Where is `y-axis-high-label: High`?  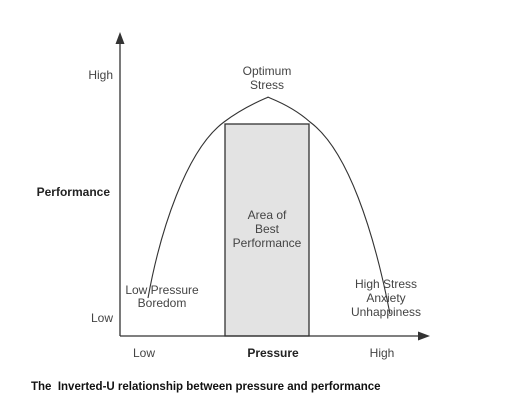
y-axis-high-label: High is located at coordinates (100, 75).